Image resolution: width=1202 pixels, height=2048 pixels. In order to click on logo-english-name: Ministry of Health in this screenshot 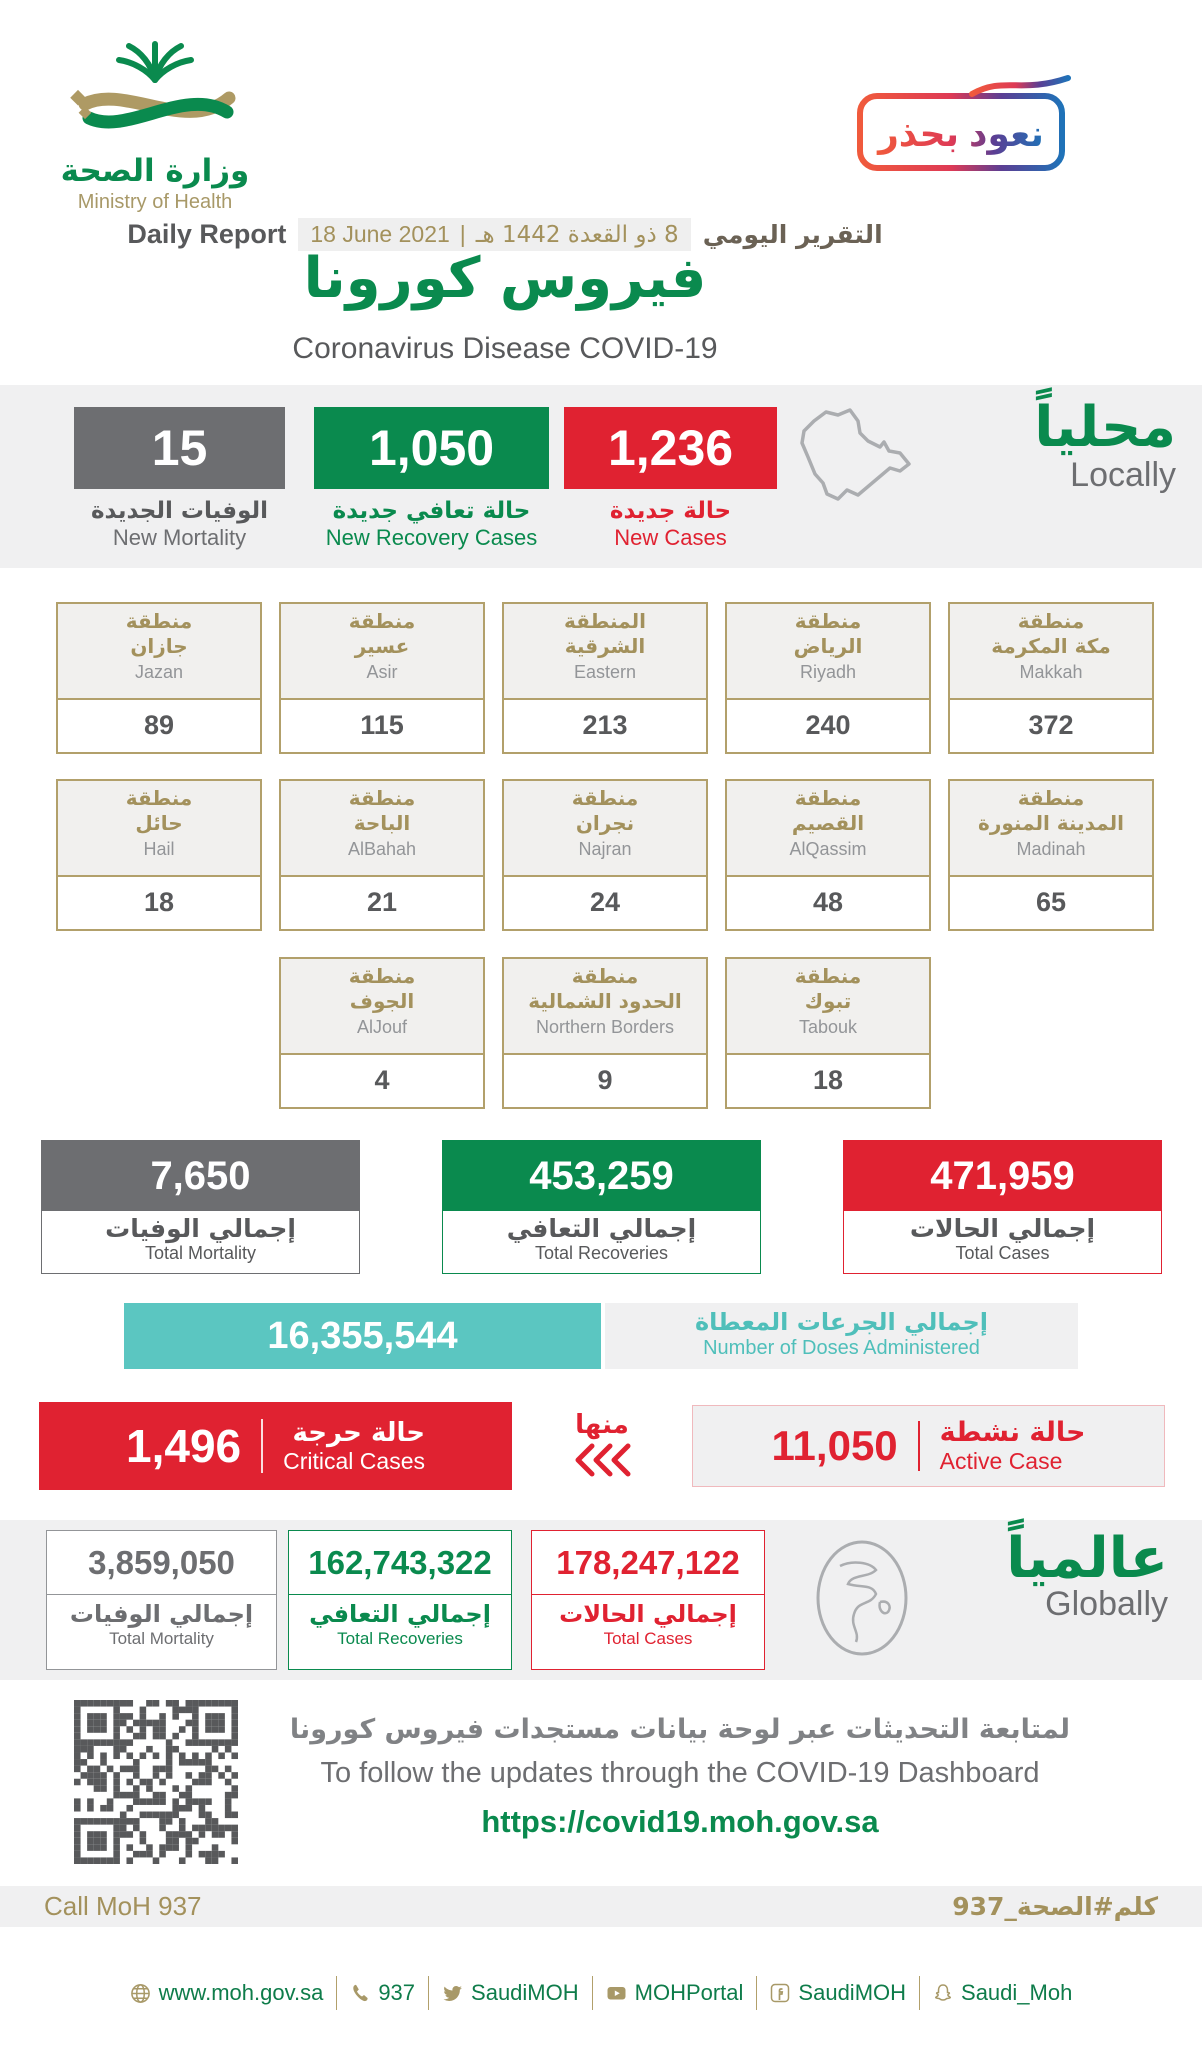, I will do `click(155, 202)`.